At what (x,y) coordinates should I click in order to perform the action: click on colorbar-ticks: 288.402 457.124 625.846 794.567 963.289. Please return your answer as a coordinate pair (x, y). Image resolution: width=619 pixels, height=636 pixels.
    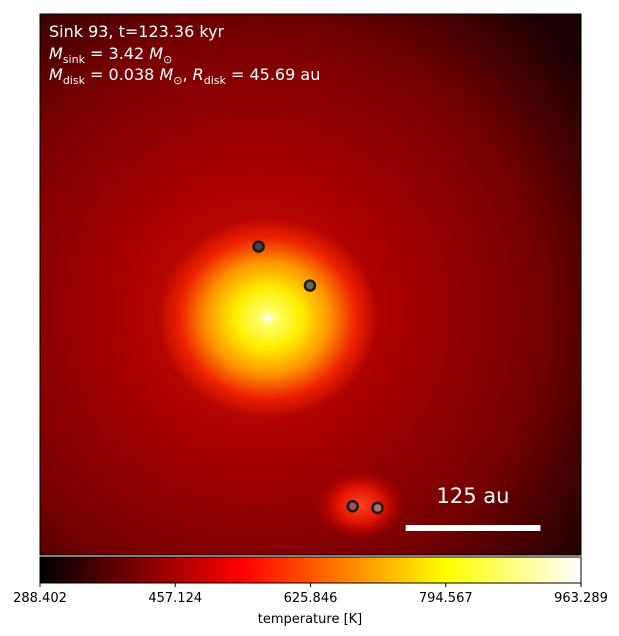
    Looking at the image, I should click on (310, 594).